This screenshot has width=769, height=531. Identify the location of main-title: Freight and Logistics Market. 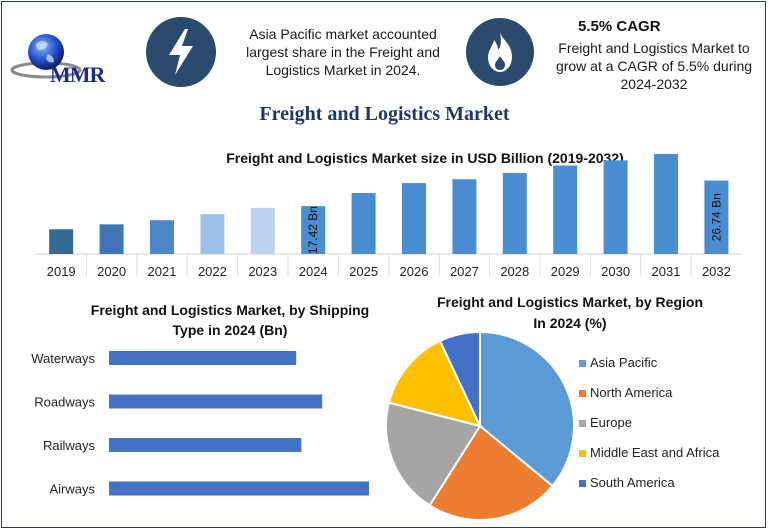
(384, 114).